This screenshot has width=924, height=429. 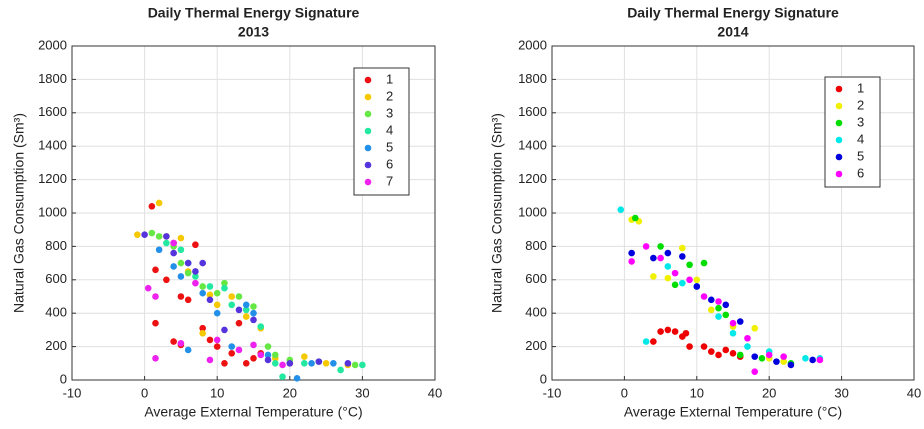 I want to click on legend-label: 1, so click(x=860, y=87).